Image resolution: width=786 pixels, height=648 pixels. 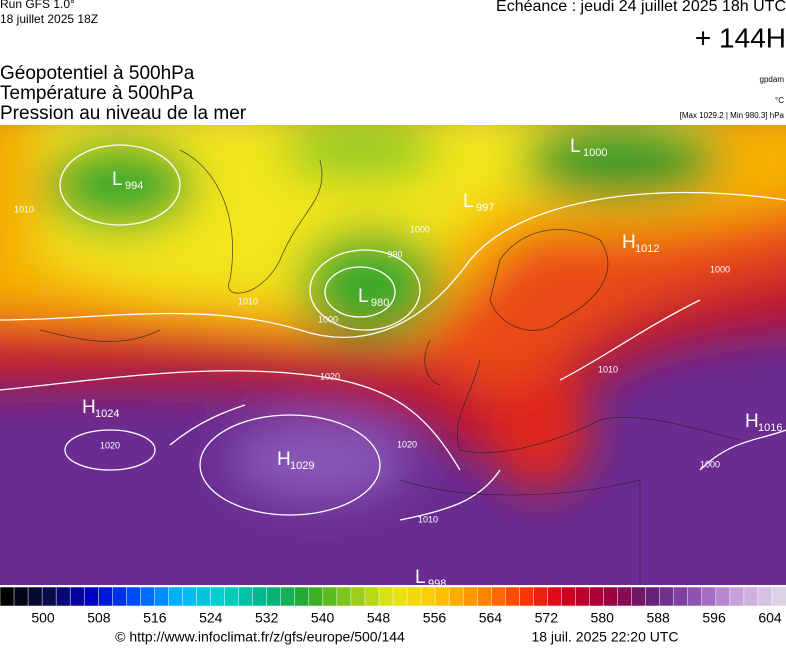 I want to click on center-value: 1029, so click(x=302, y=466).